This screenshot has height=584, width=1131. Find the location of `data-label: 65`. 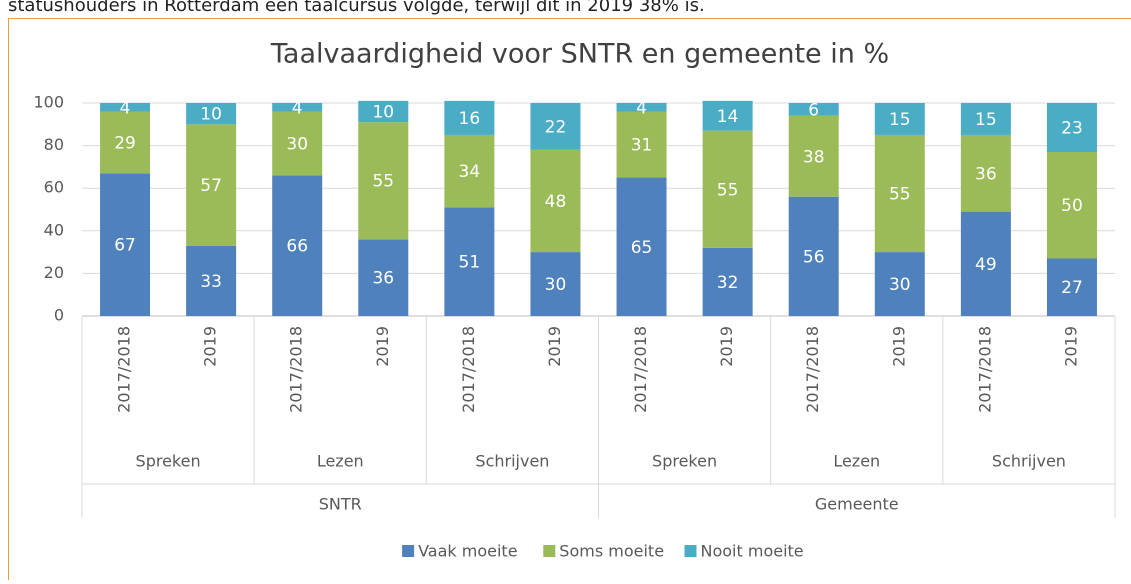

data-label: 65 is located at coordinates (642, 248).